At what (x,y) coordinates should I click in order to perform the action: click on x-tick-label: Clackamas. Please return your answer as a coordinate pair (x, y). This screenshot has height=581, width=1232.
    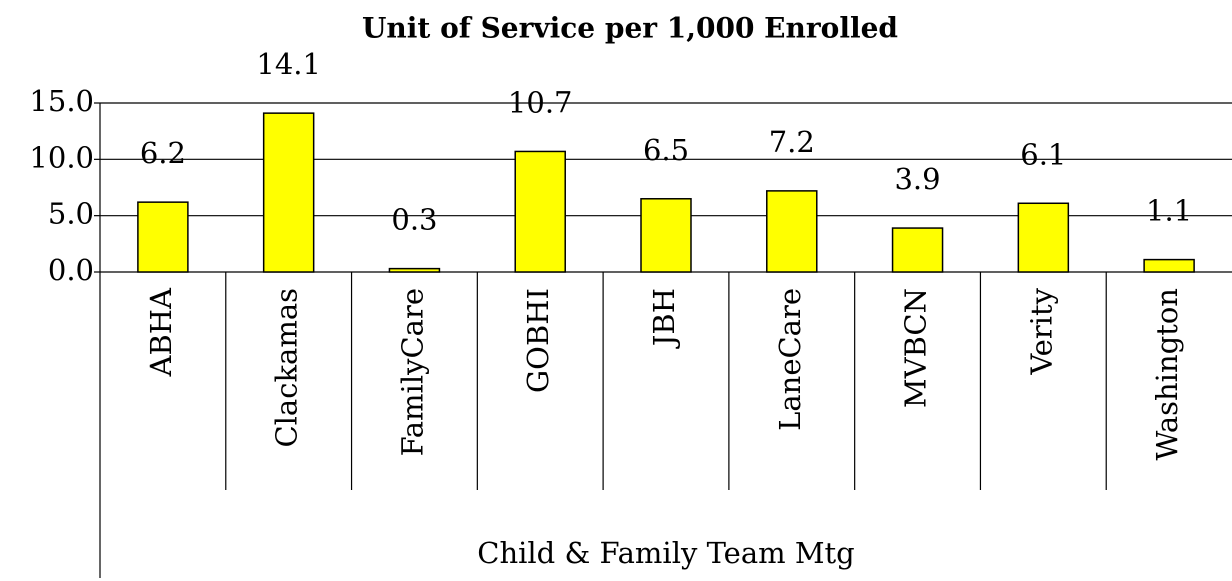
    Looking at the image, I should click on (287, 368).